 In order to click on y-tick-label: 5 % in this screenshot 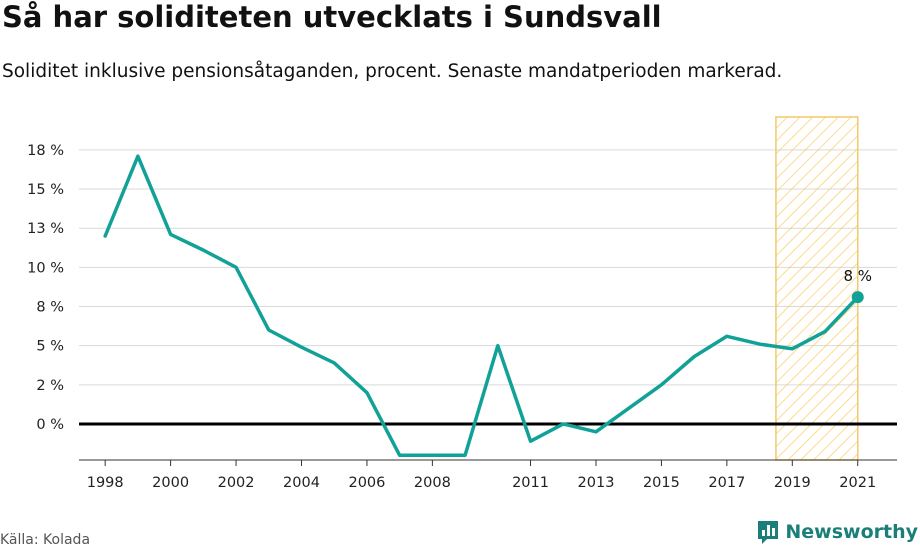, I will do `click(50, 347)`.